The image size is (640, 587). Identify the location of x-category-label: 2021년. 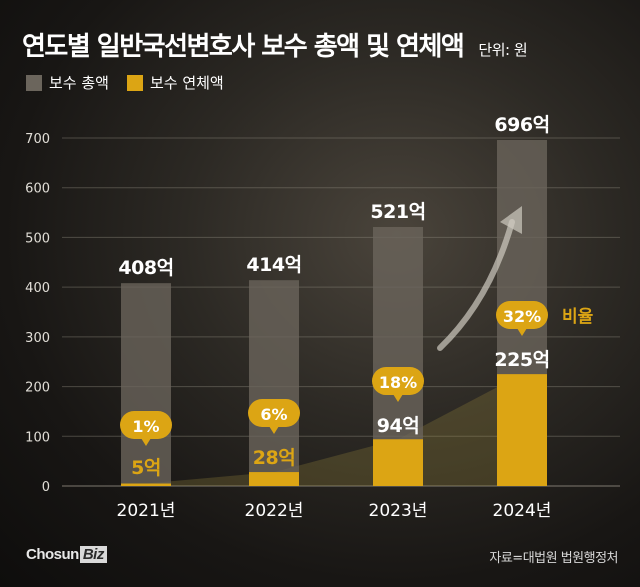
(146, 511).